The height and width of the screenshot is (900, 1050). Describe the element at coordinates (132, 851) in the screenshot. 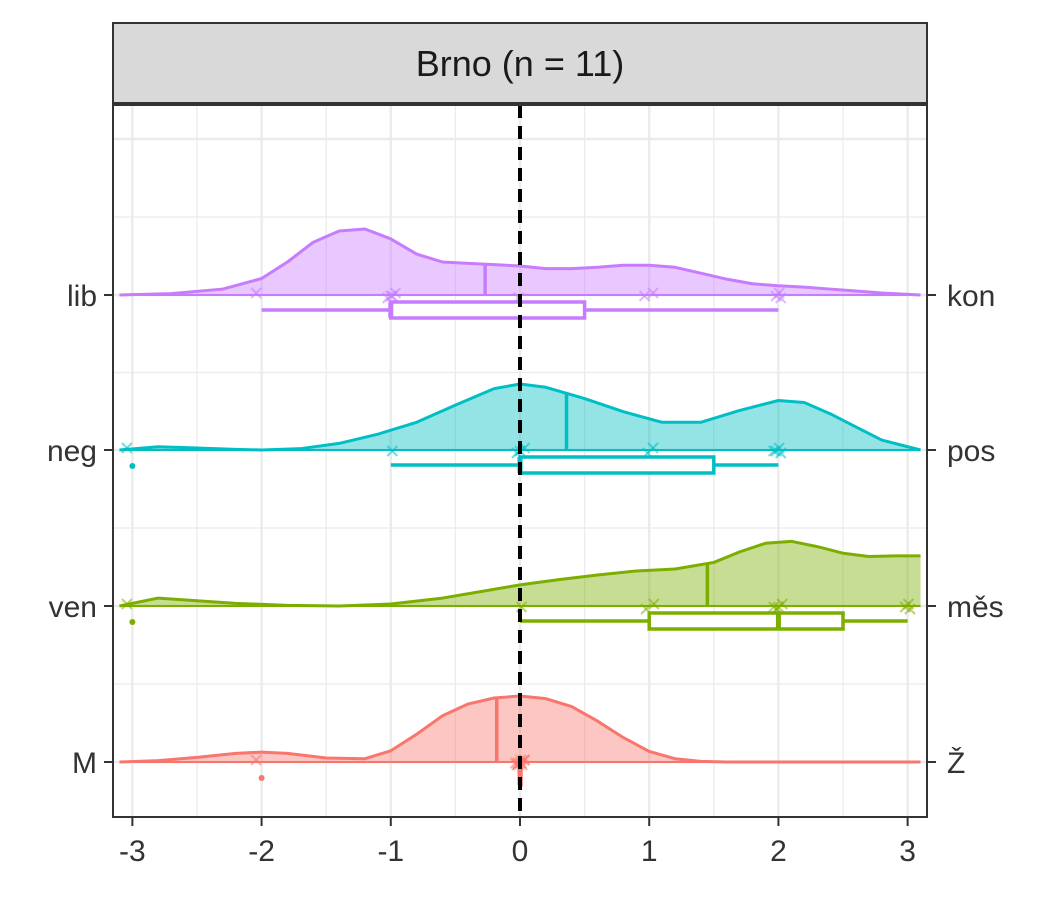

I see `x-tick-label: -3` at that location.